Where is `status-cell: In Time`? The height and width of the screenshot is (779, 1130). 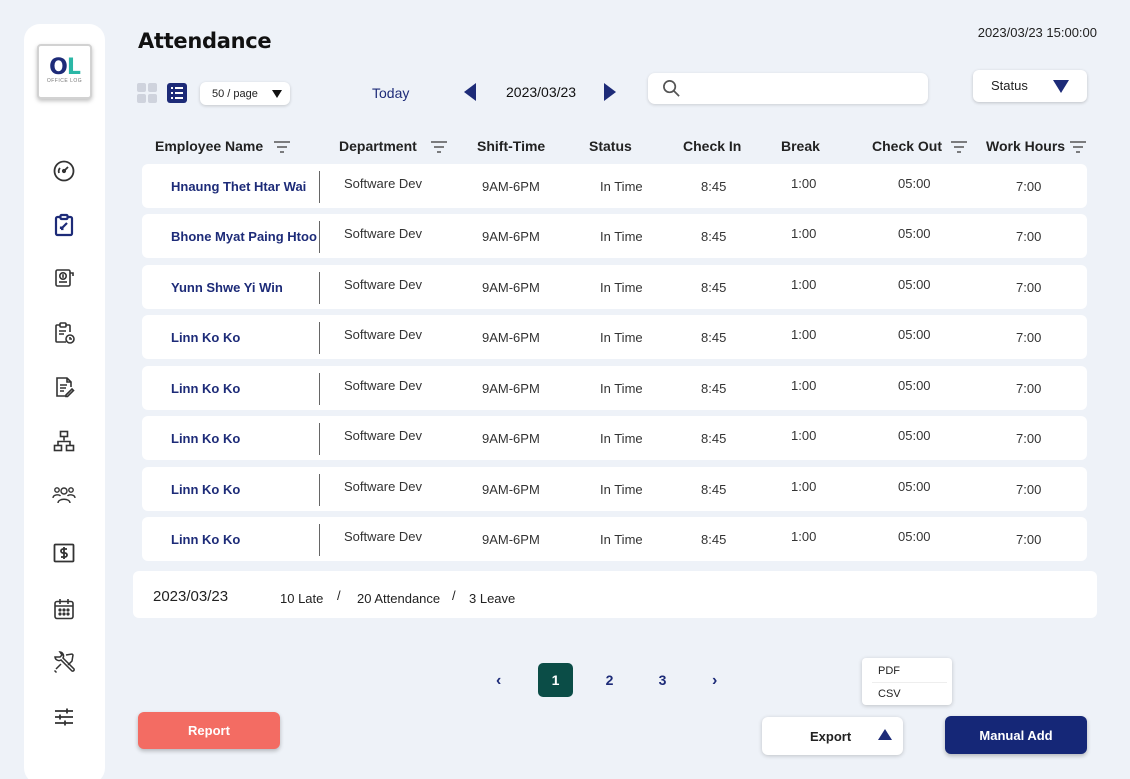 status-cell: In Time is located at coordinates (621, 438).